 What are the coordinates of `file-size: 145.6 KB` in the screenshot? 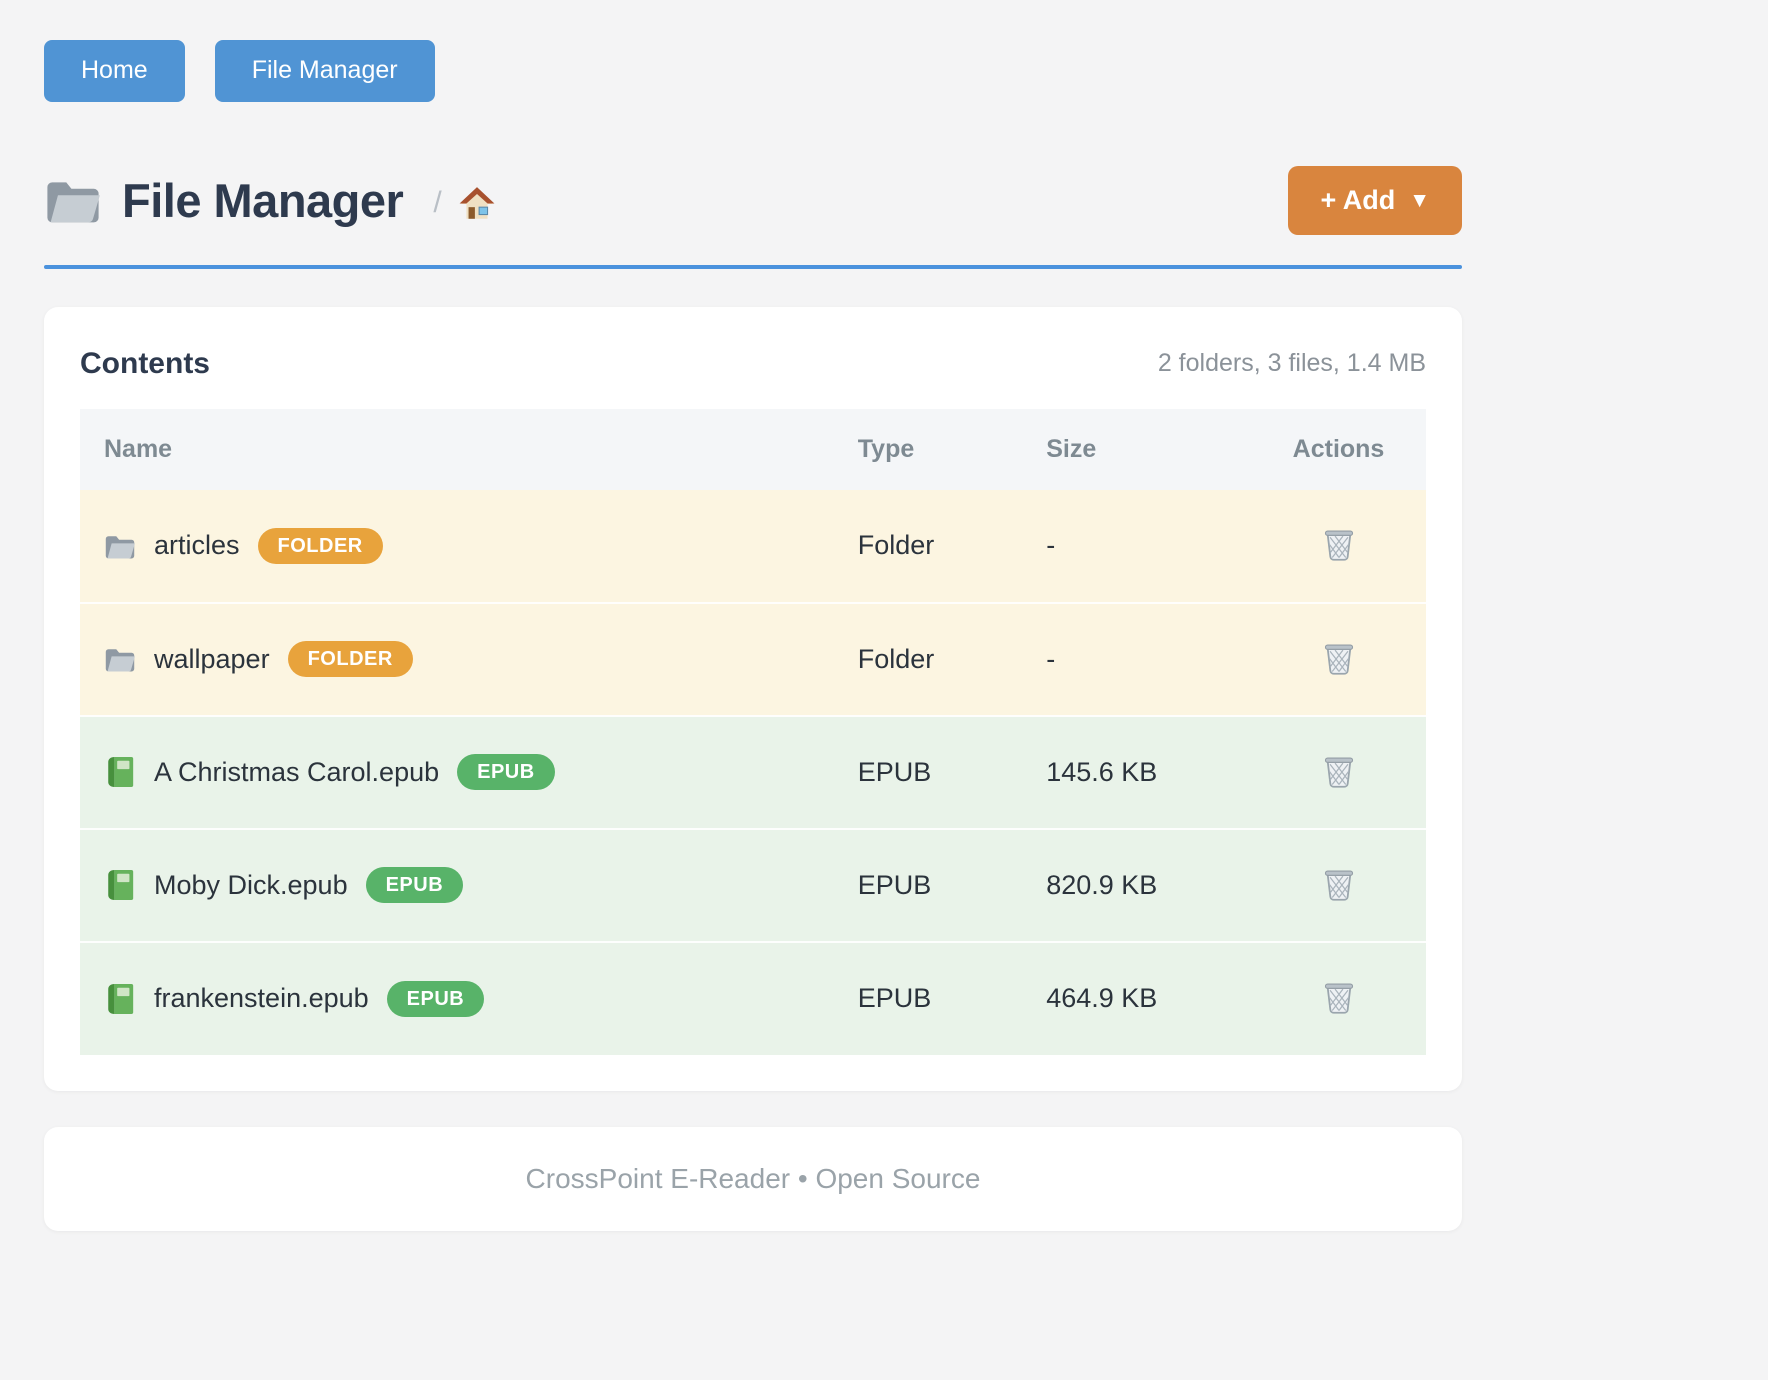 It's located at (1137, 771).